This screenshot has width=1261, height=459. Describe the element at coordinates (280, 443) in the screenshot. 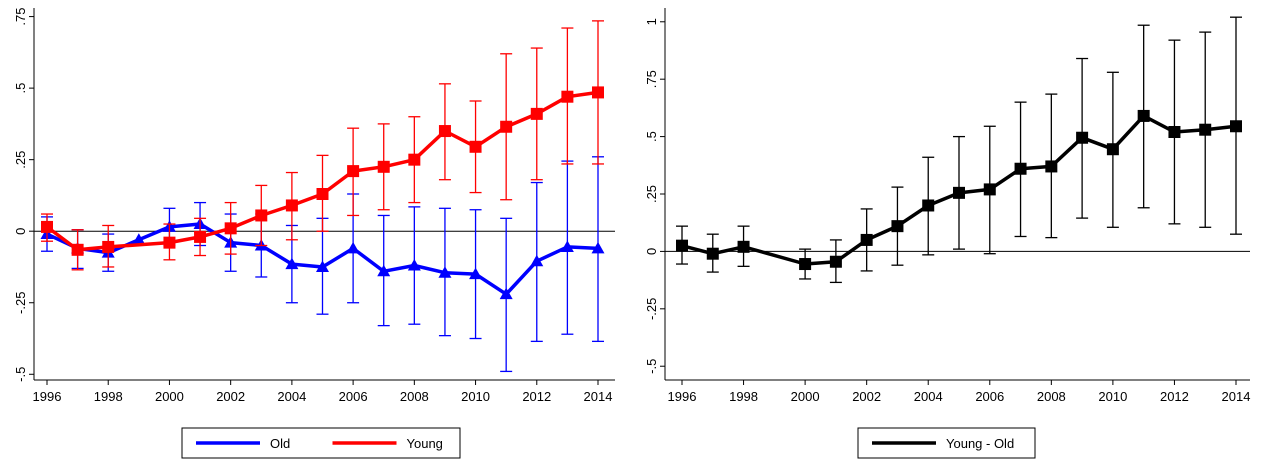

I see `old-legend-label: Old` at that location.